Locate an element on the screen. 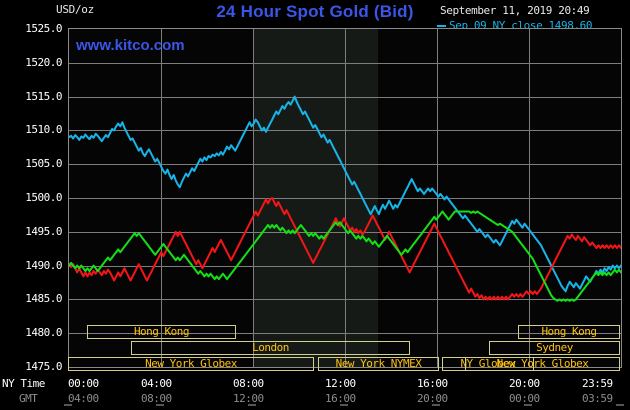  session-bar-hong-kong-early: Hong Kong is located at coordinates (161, 332).